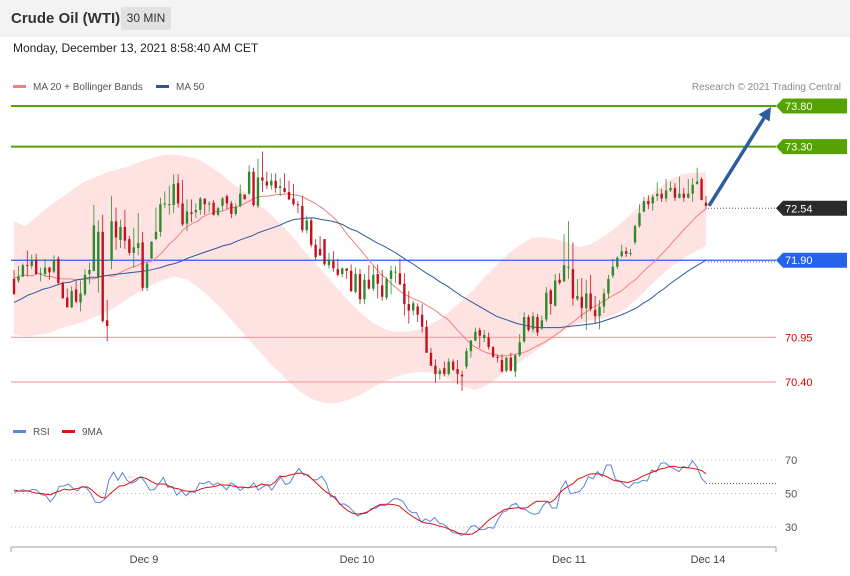 Image resolution: width=850 pixels, height=576 pixels. I want to click on level-label-73.80: 73.80, so click(799, 107).